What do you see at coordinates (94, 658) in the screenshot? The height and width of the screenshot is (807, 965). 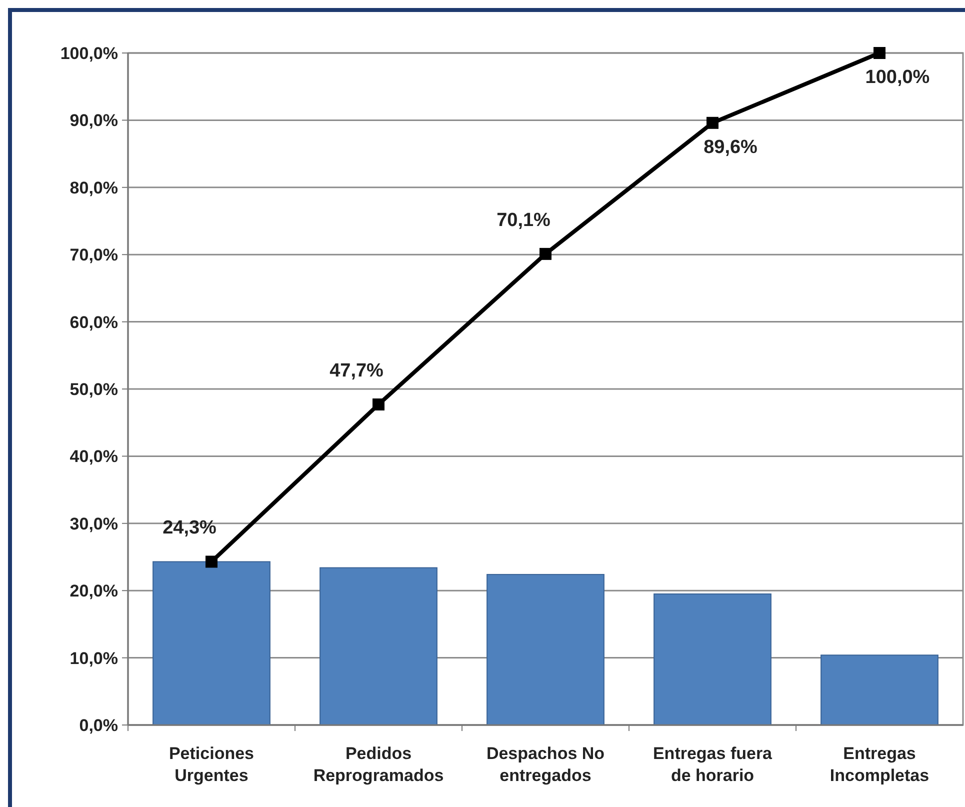 I see `y-tick-label: 10,0%` at bounding box center [94, 658].